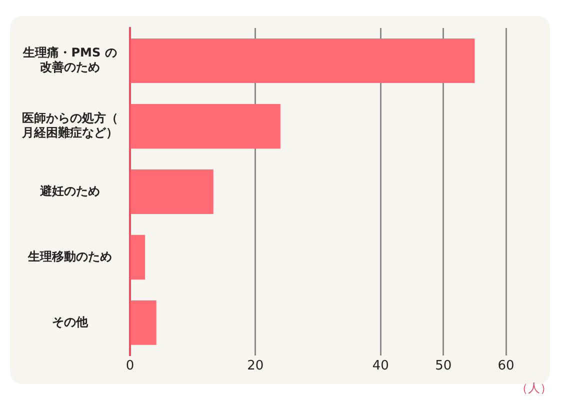 This screenshot has height=401, width=566. What do you see at coordinates (70, 321) in the screenshot?
I see `y-tick-label: その他` at bounding box center [70, 321].